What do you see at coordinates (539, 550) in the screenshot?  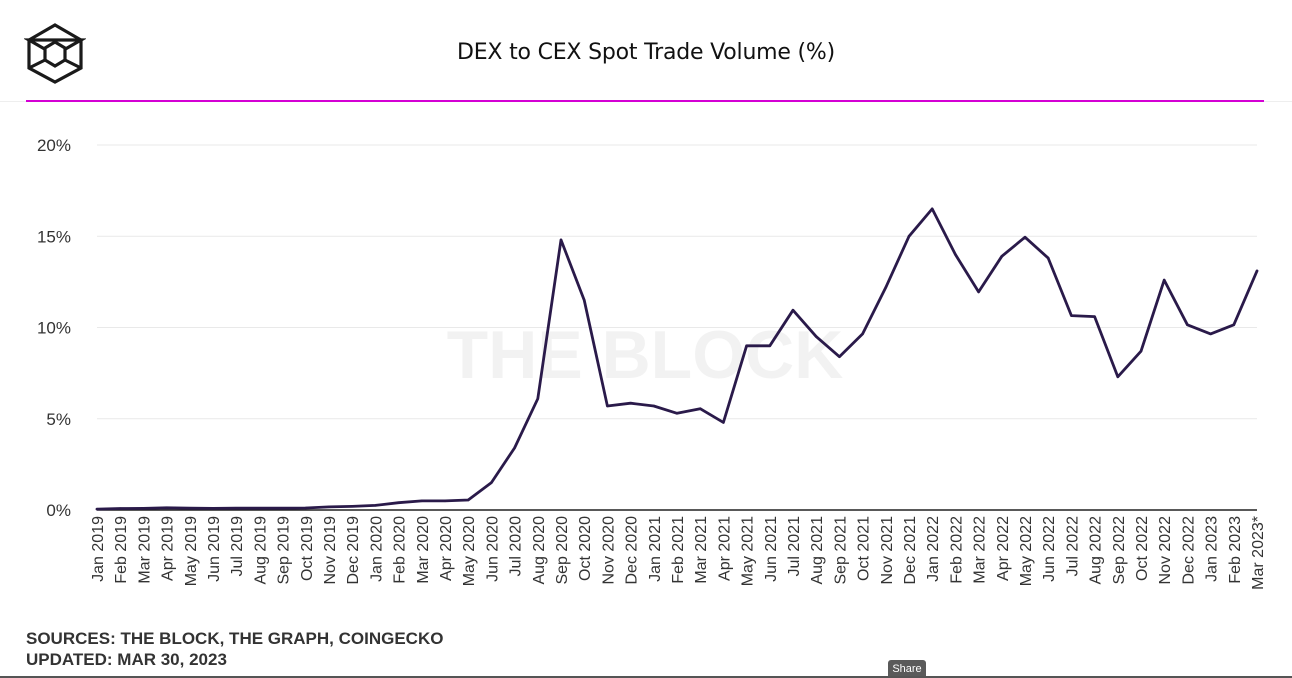 I see `x-tick-label: Aug 2020` at bounding box center [539, 550].